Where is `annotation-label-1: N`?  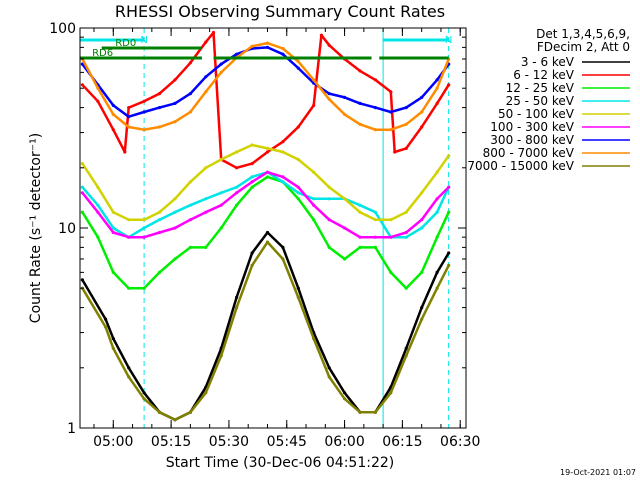
annotation-label-1: N is located at coordinates (448, 40).